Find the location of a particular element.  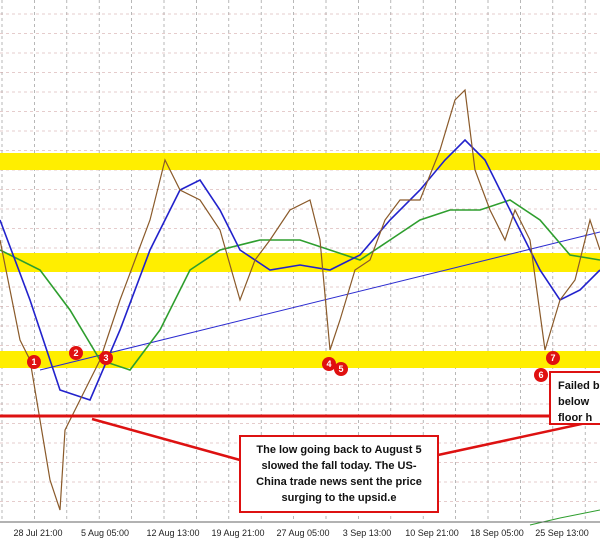

x-tick-label: 3 Sep 13:00 is located at coordinates (367, 533).